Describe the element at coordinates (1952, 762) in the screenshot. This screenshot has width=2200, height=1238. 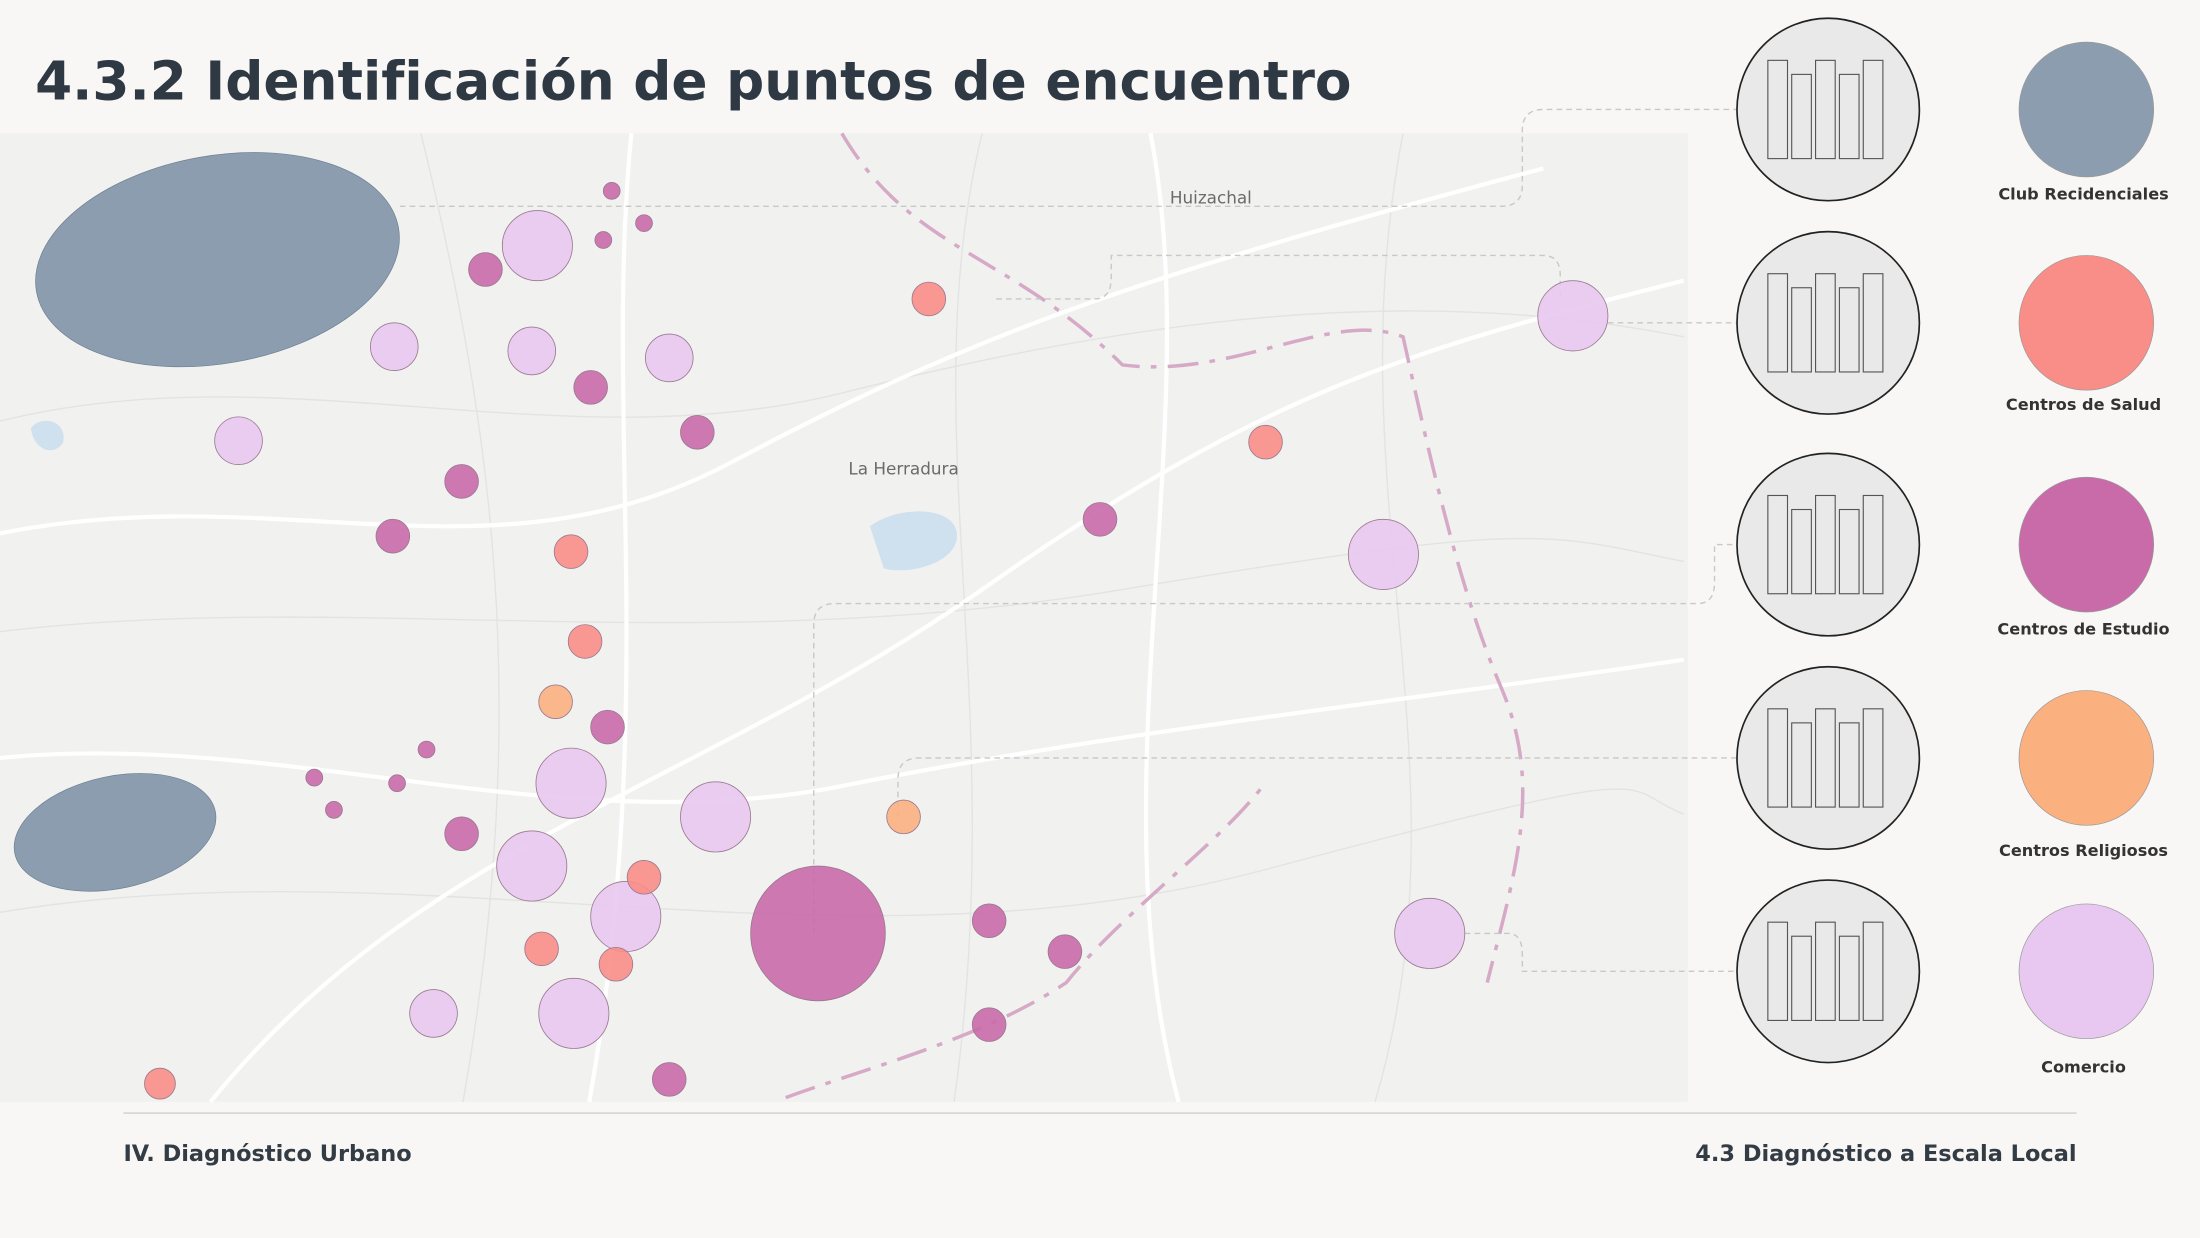
I see `legend-item: Centros Religiosos` at that location.